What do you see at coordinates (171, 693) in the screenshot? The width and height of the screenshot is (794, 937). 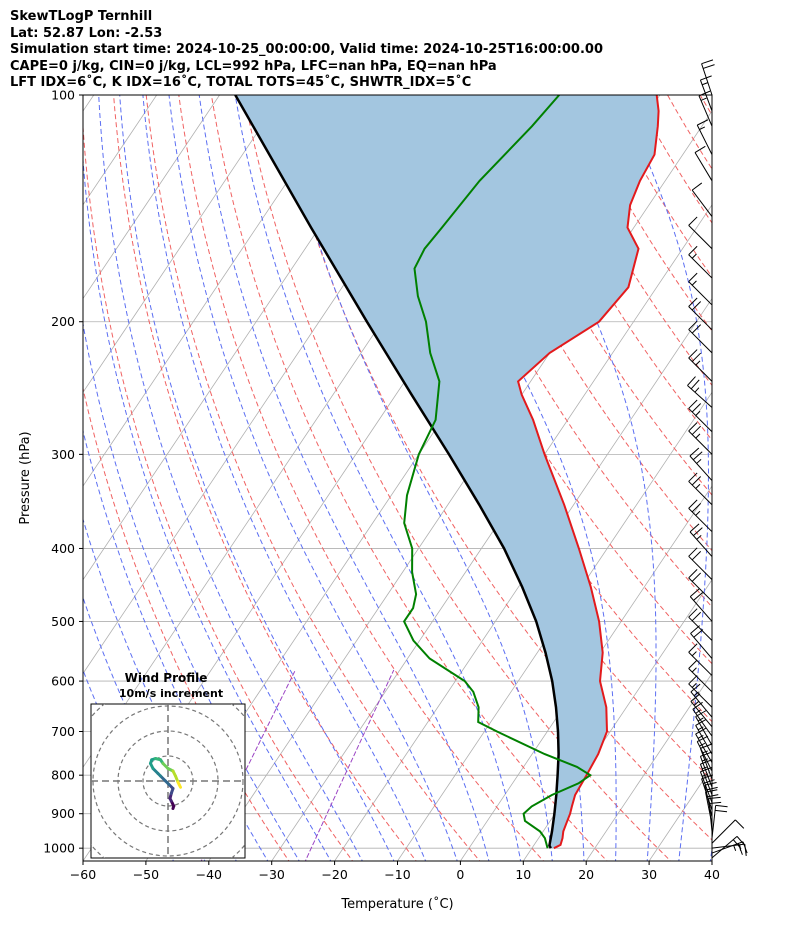 I see `hodograph-subtitle: 10m/s increment` at bounding box center [171, 693].